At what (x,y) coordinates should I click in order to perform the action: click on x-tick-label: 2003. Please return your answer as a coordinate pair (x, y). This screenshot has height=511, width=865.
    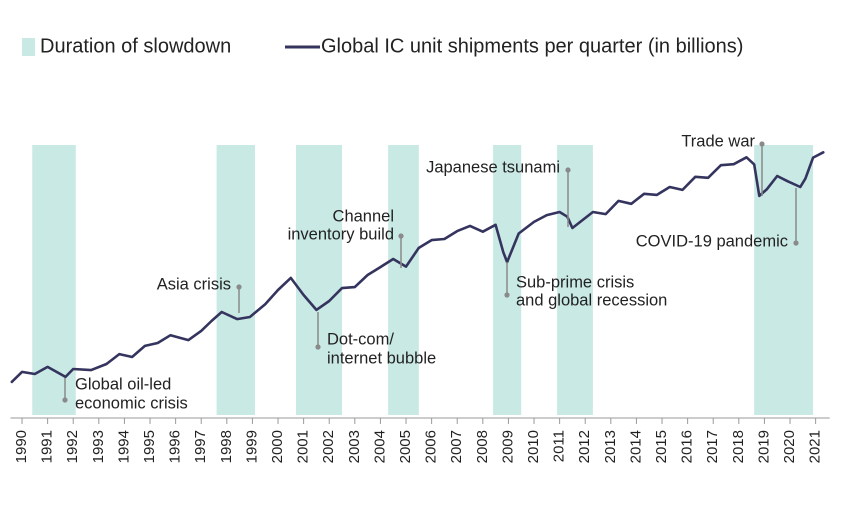
    Looking at the image, I should click on (354, 446).